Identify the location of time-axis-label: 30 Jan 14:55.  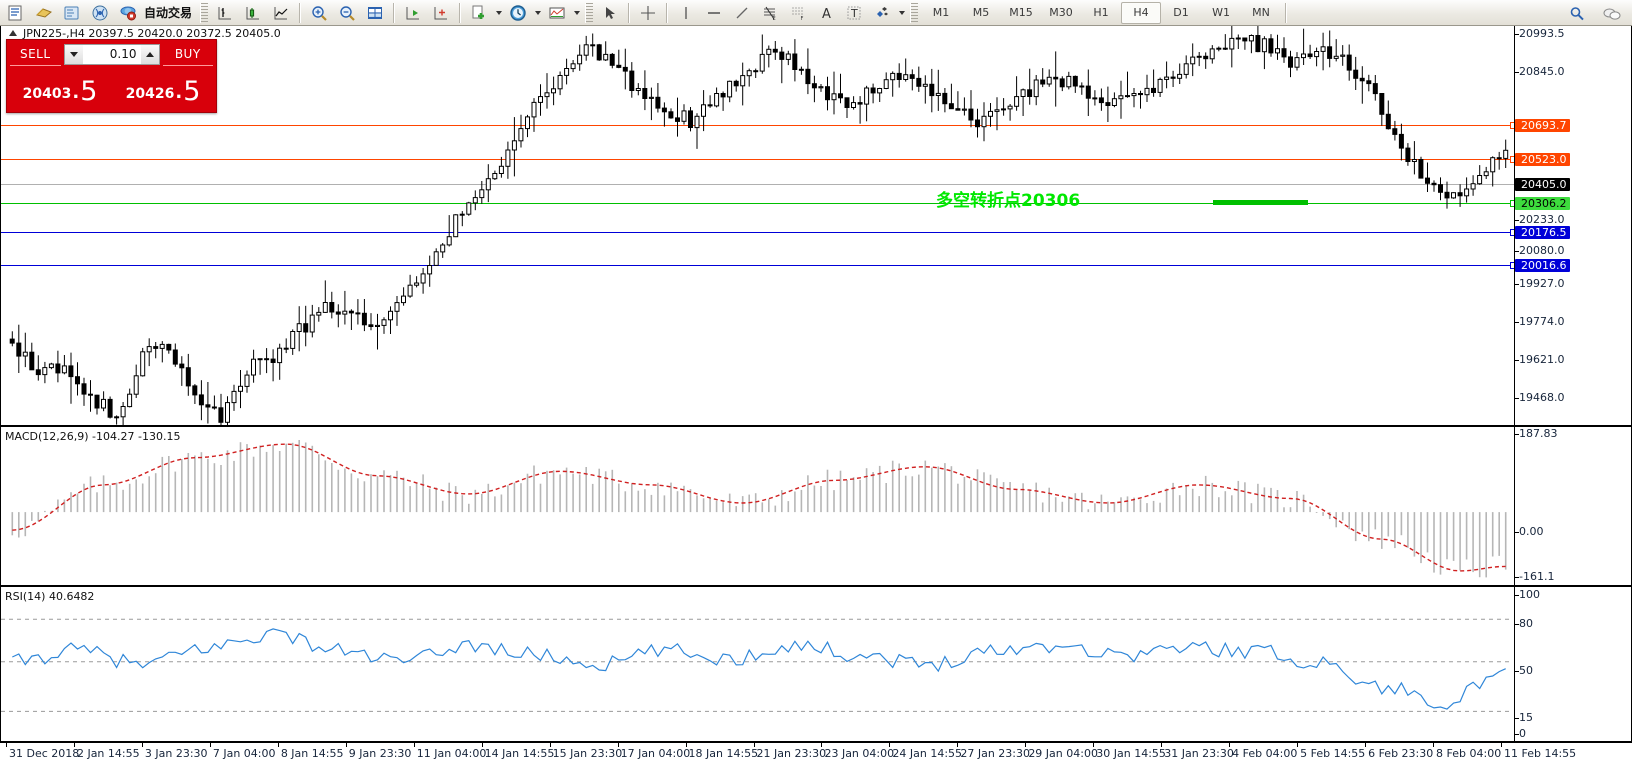
(1131, 753).